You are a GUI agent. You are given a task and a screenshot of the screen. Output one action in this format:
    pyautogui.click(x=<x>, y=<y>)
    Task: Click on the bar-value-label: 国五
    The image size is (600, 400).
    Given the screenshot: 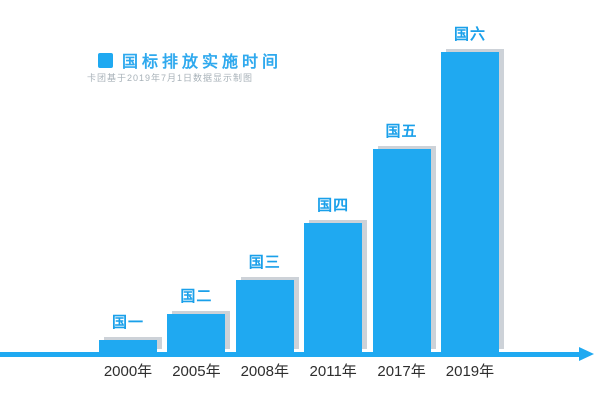 What is the action you would take?
    pyautogui.click(x=401, y=131)
    